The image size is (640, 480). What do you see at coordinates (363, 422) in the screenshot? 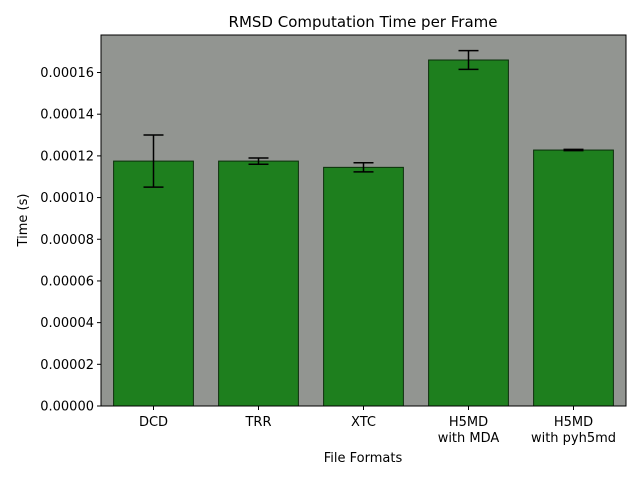
I see `x-tick-label: XTC` at bounding box center [363, 422].